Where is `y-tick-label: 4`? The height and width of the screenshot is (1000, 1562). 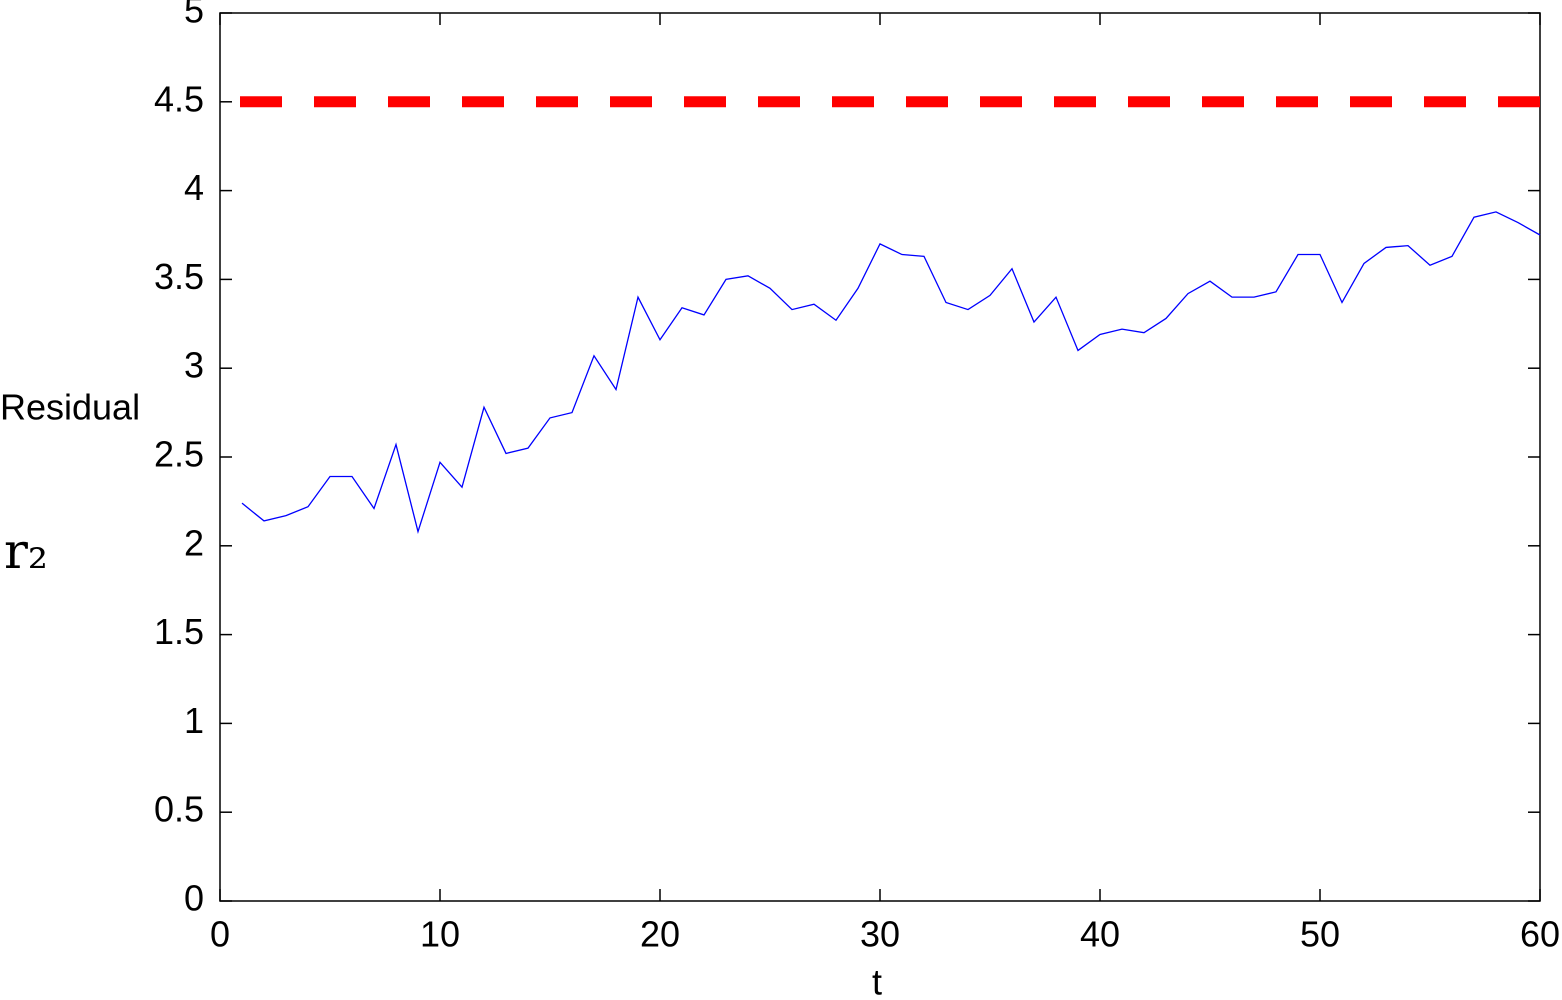
y-tick-label: 4 is located at coordinates (194, 187).